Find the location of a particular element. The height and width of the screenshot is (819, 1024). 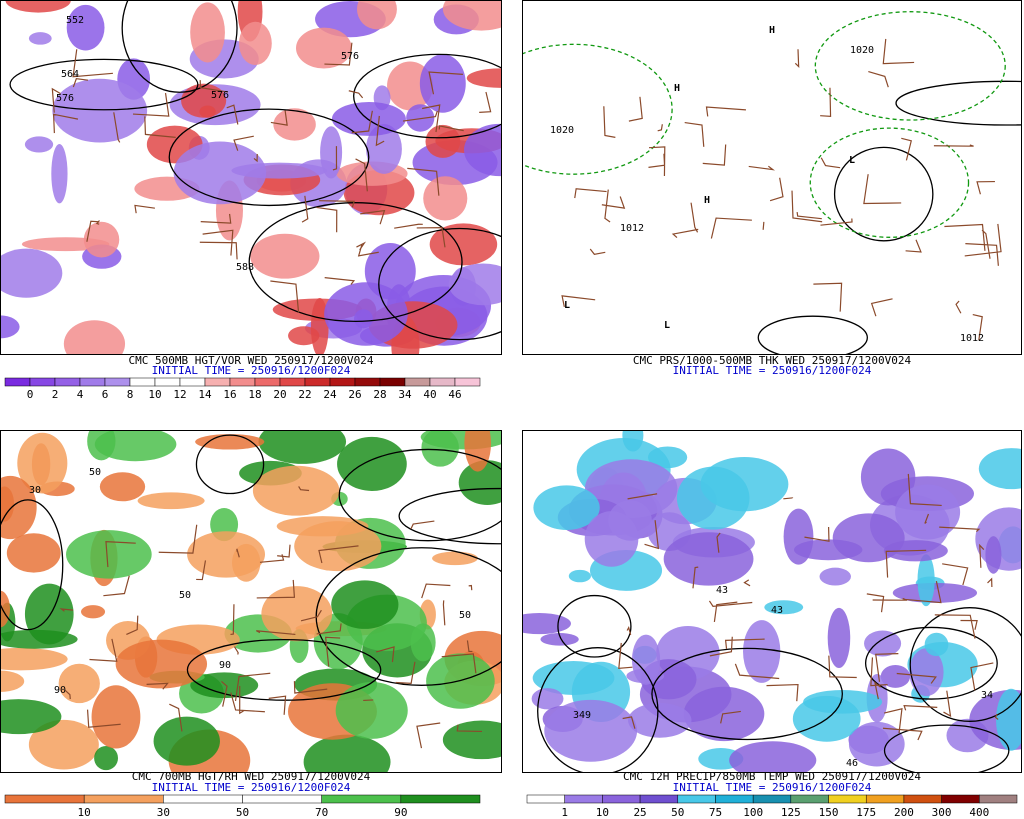

map-label: 30 is located at coordinates (35, 490).